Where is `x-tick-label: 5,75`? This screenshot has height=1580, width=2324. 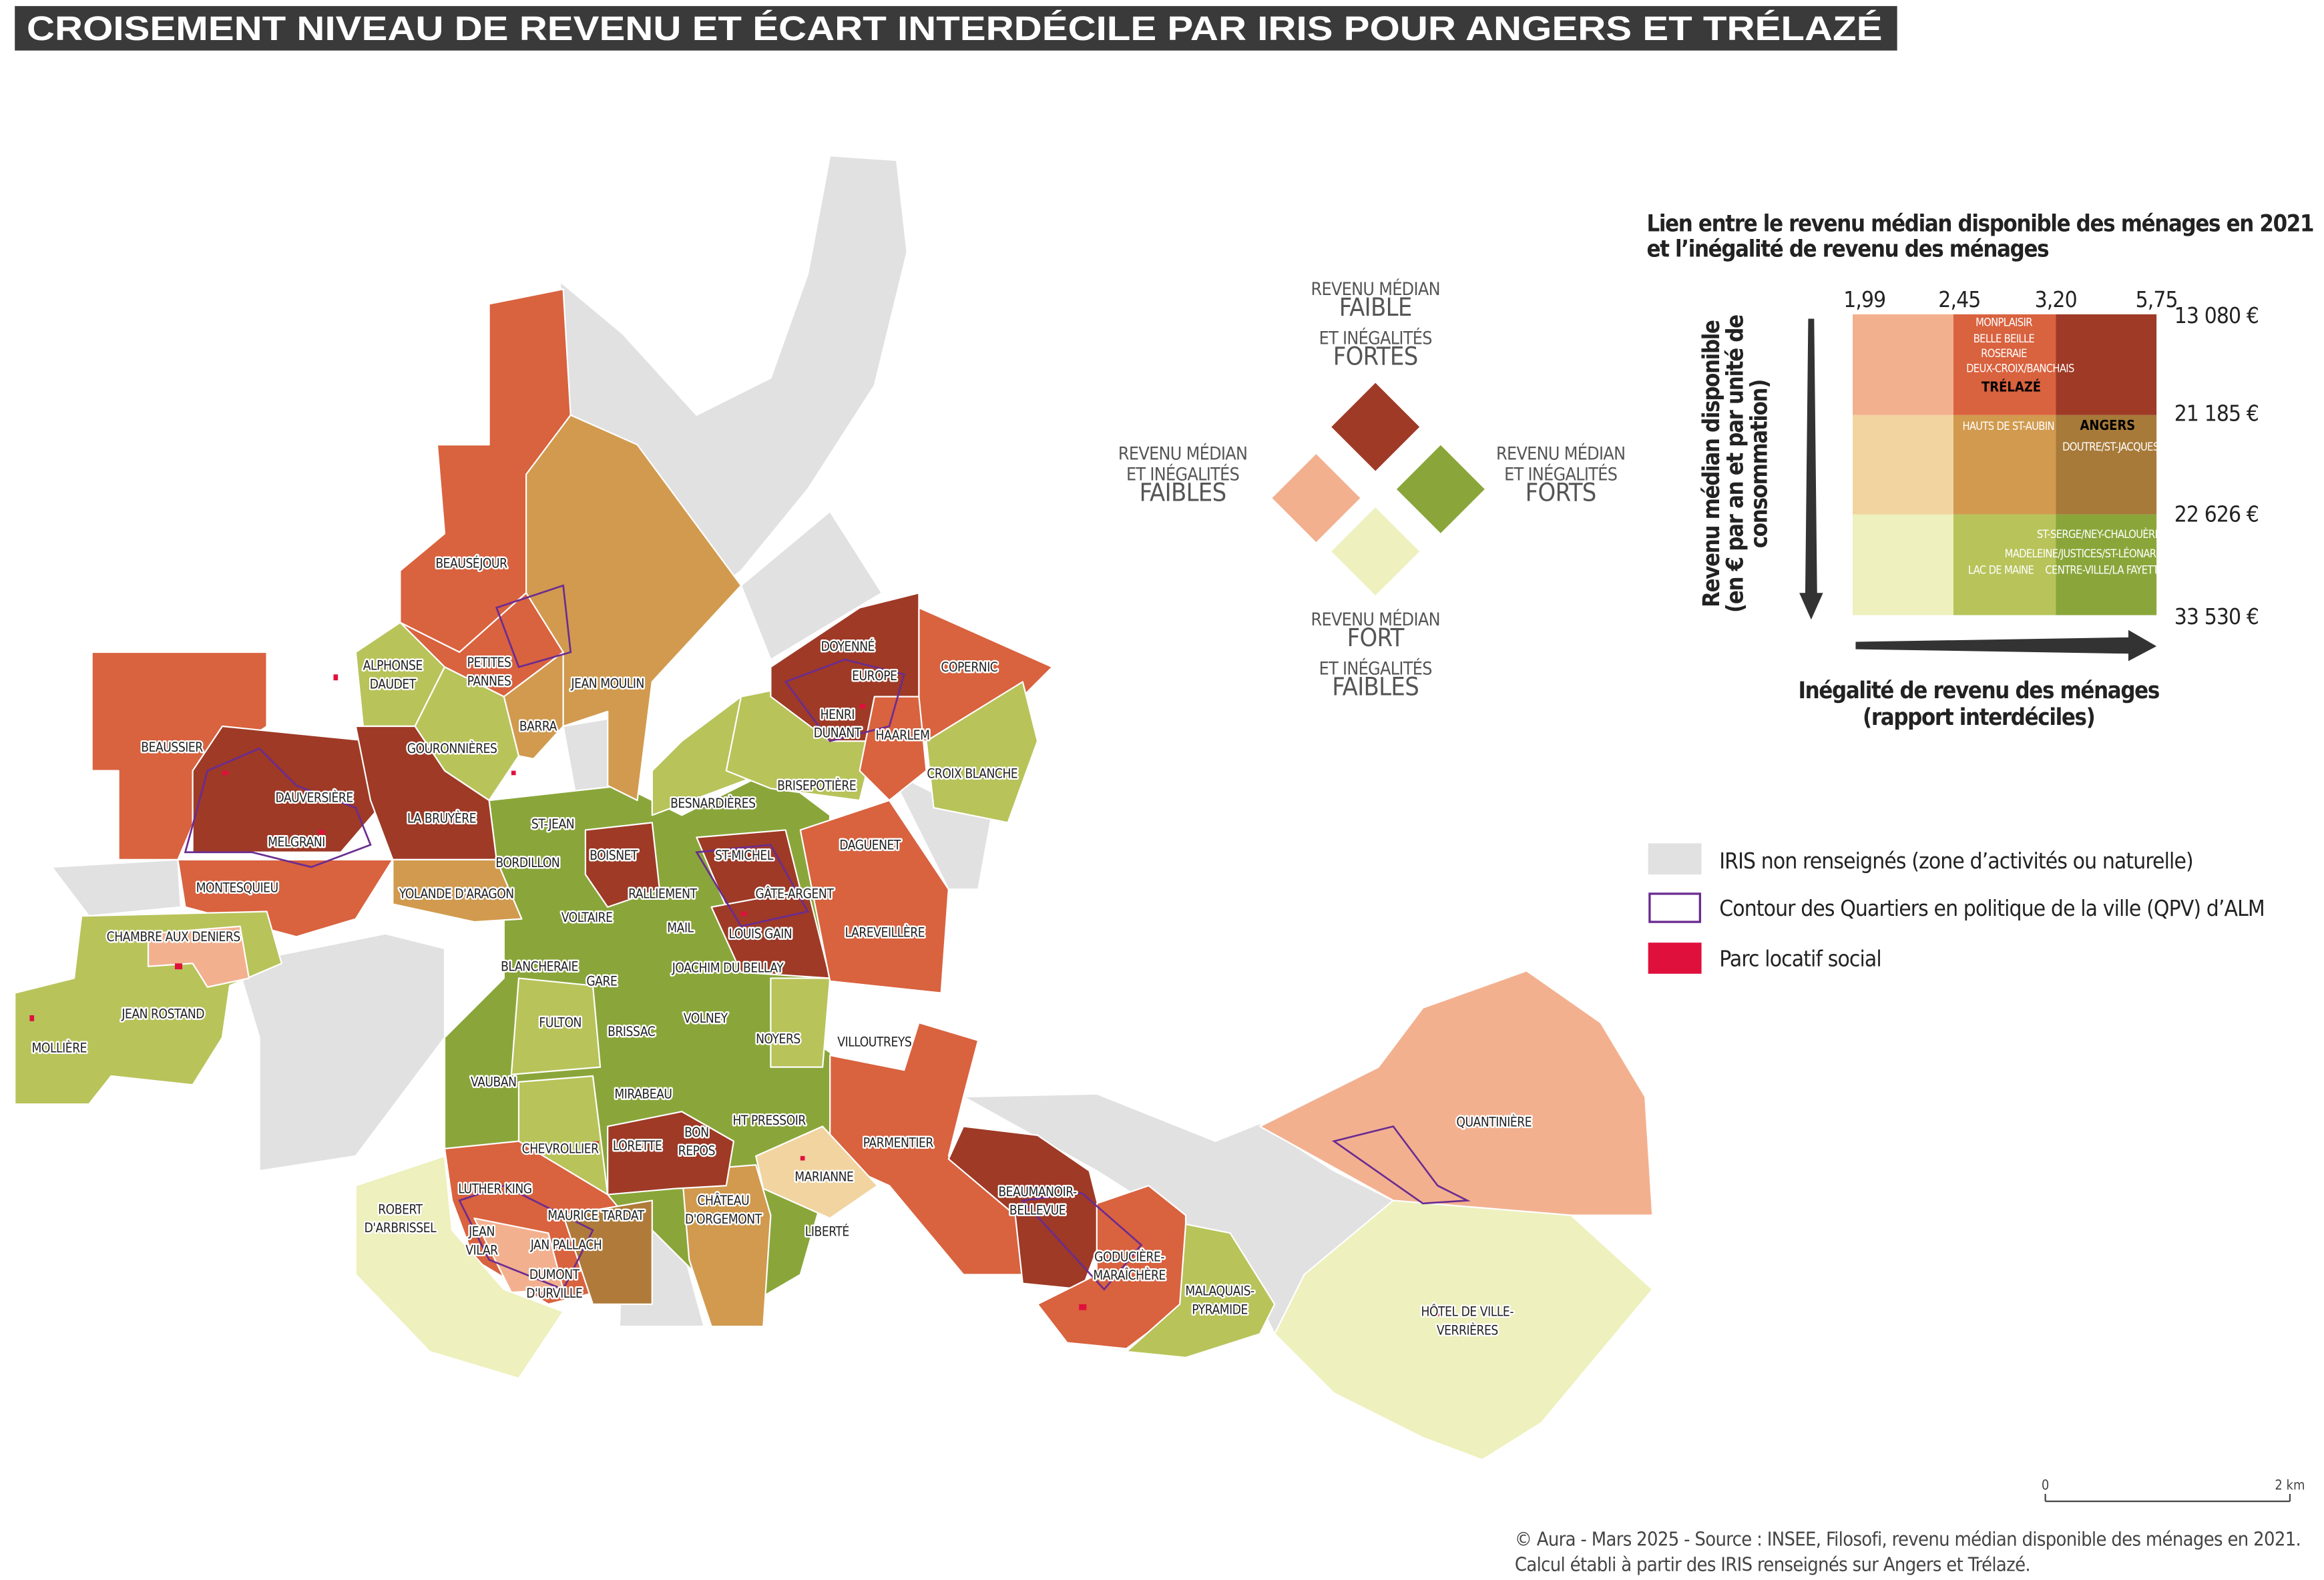 x-tick-label: 5,75 is located at coordinates (2157, 299).